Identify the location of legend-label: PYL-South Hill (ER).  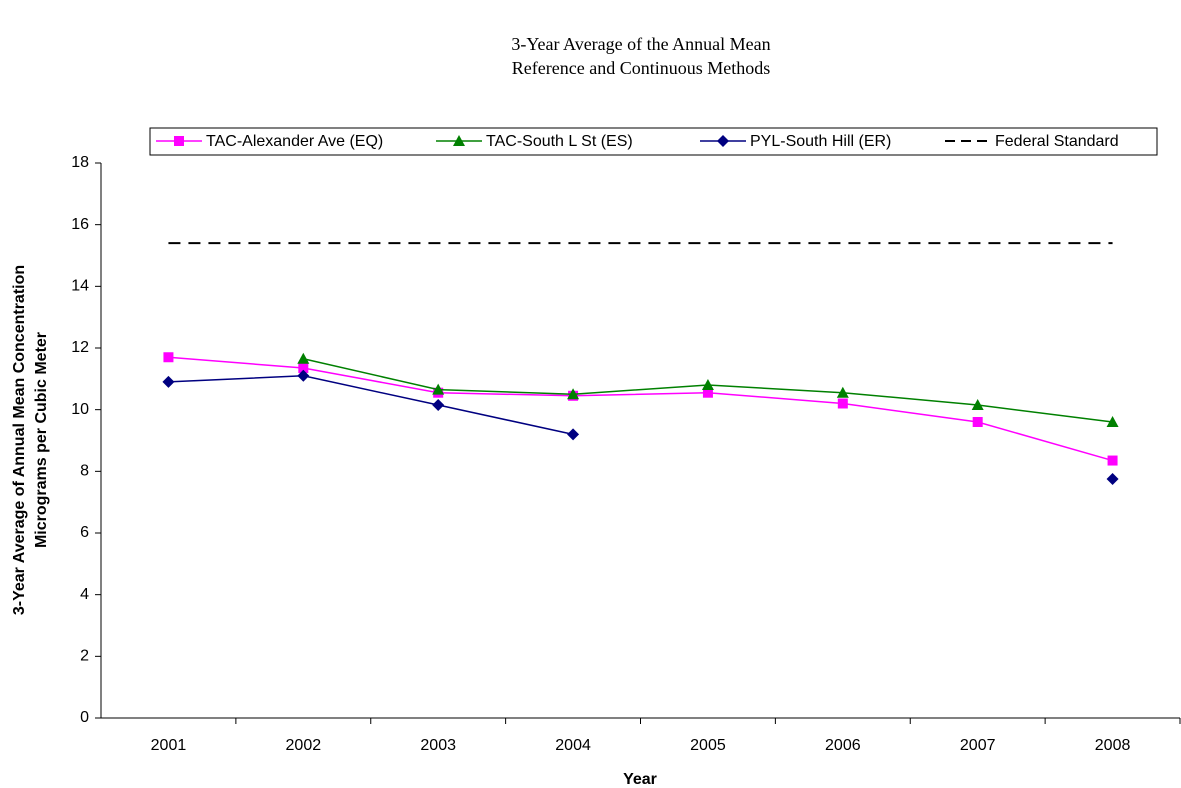
(820, 141).